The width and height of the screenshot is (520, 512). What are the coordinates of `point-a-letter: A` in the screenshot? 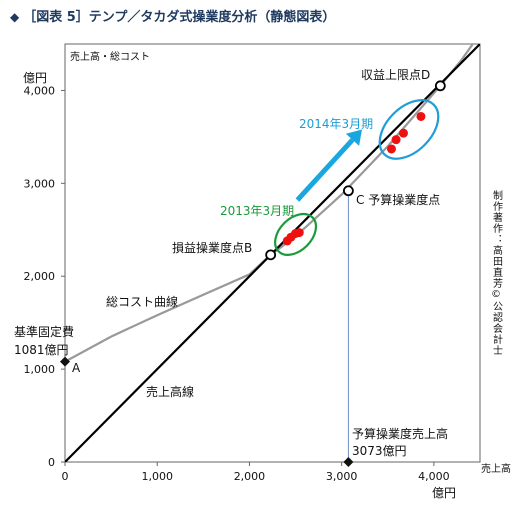 It's located at (76, 368).